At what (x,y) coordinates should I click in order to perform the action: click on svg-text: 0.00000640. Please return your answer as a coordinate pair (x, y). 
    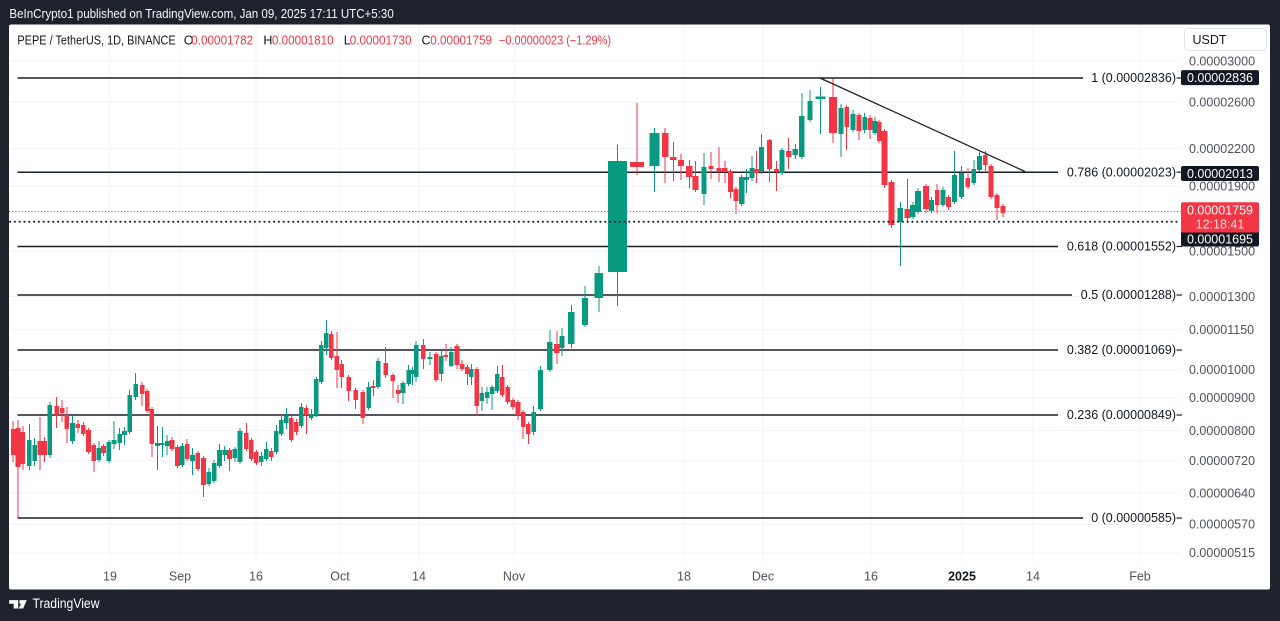
    Looking at the image, I should click on (1222, 493).